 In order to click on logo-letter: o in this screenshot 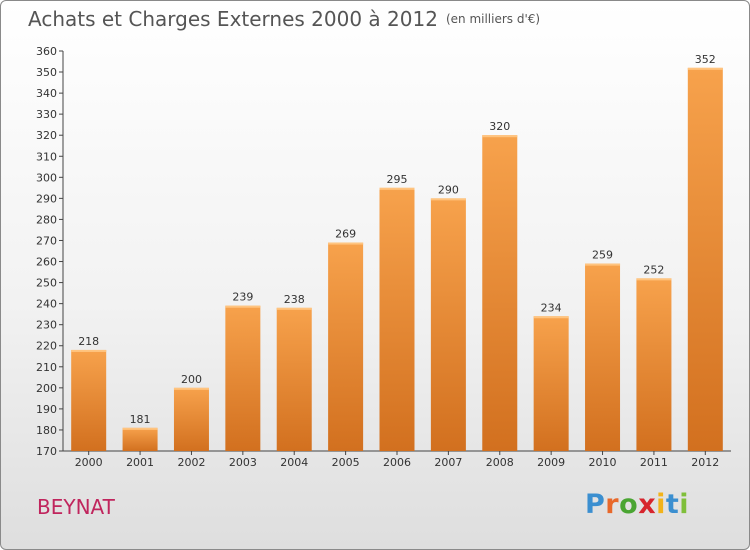, I will do `click(629, 504)`.